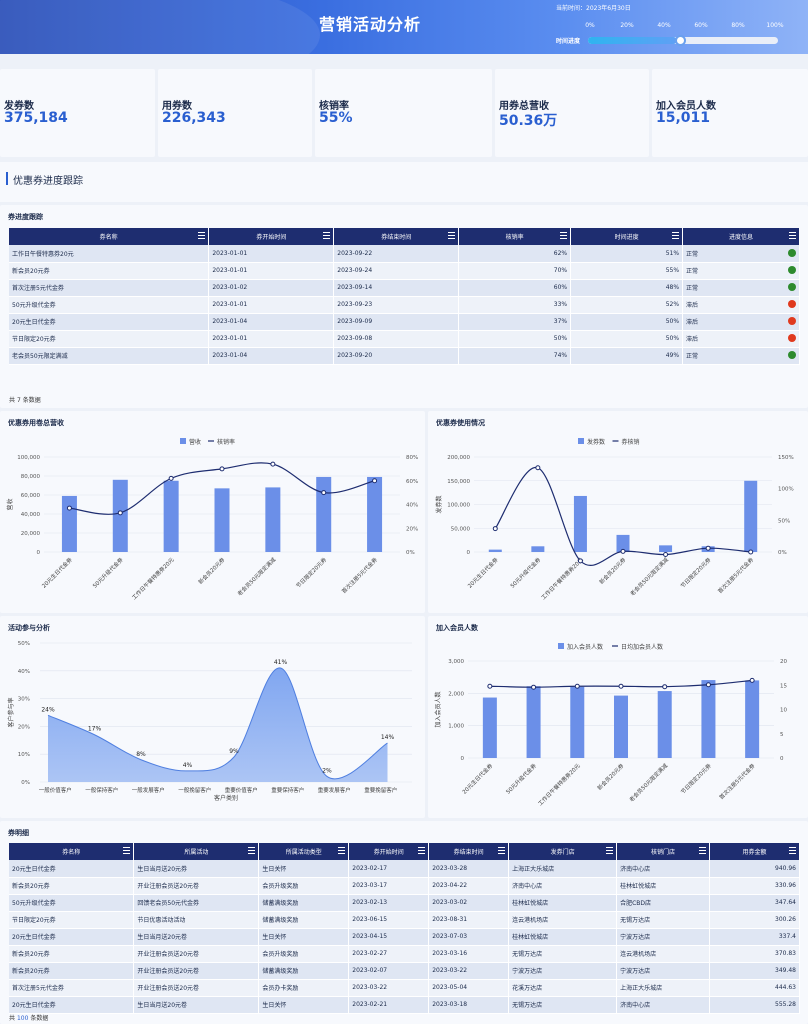 This screenshot has height=1024, width=808. I want to click on y2-tick-label: 0%, so click(782, 553).